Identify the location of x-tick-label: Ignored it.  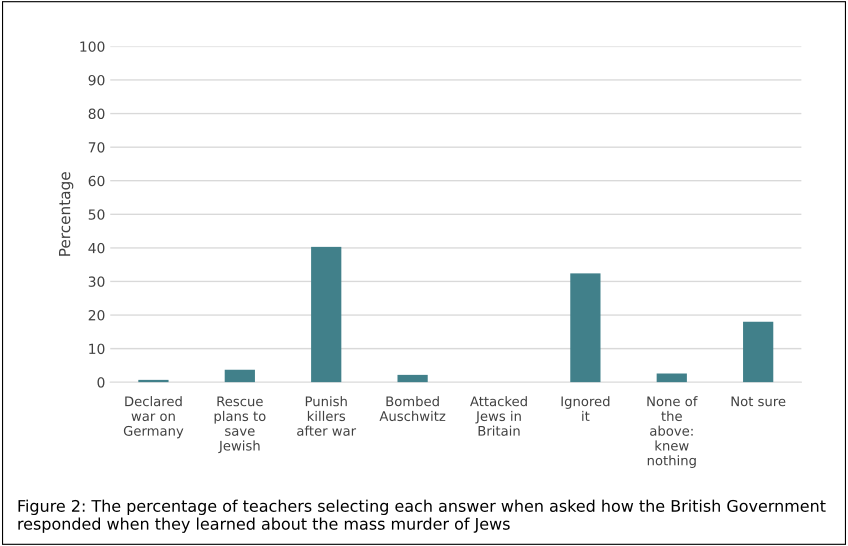
(586, 408).